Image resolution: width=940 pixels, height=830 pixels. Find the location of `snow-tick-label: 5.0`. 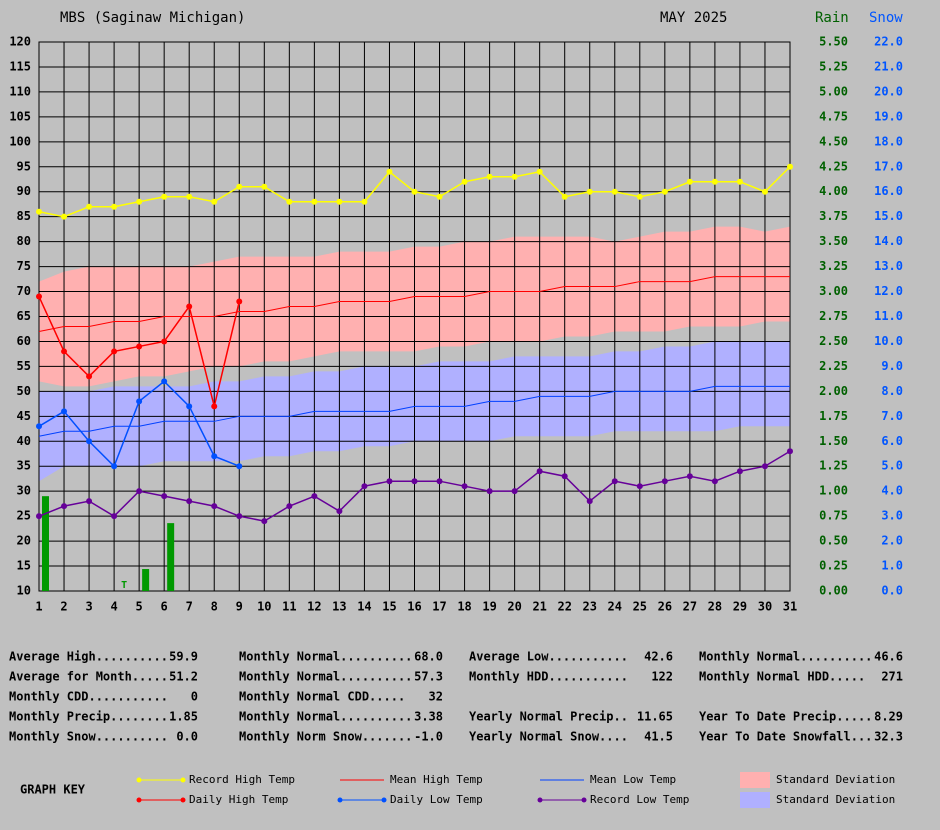

snow-tick-label: 5.0 is located at coordinates (892, 466).